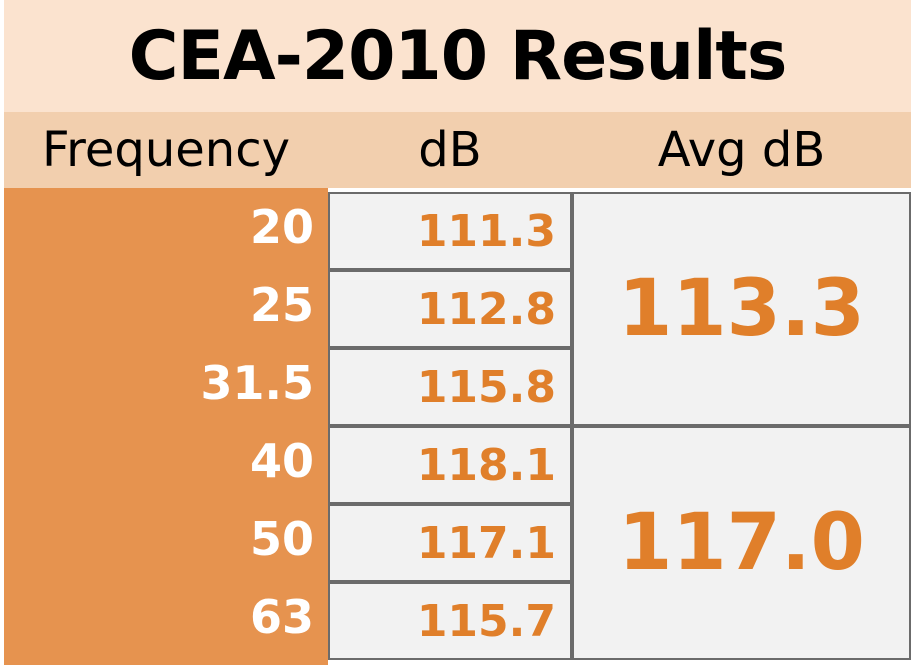 This screenshot has height=665, width=915. Describe the element at coordinates (450, 543) in the screenshot. I see `db-cell: 117.1` at that location.